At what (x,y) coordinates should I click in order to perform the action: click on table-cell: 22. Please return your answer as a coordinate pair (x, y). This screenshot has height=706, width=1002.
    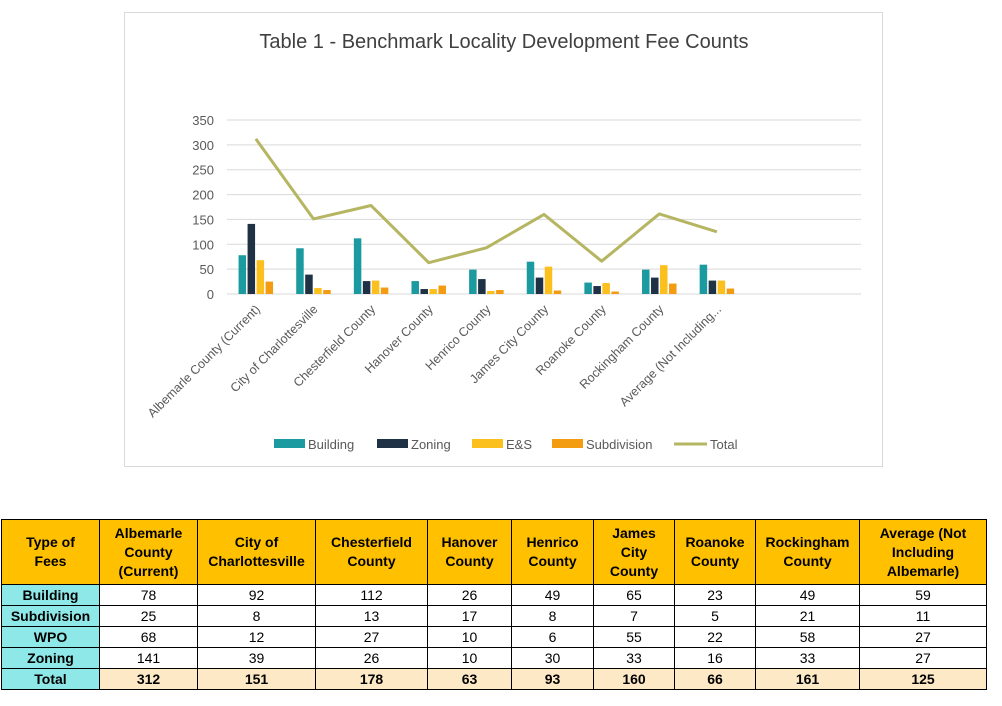
    Looking at the image, I should click on (715, 637).